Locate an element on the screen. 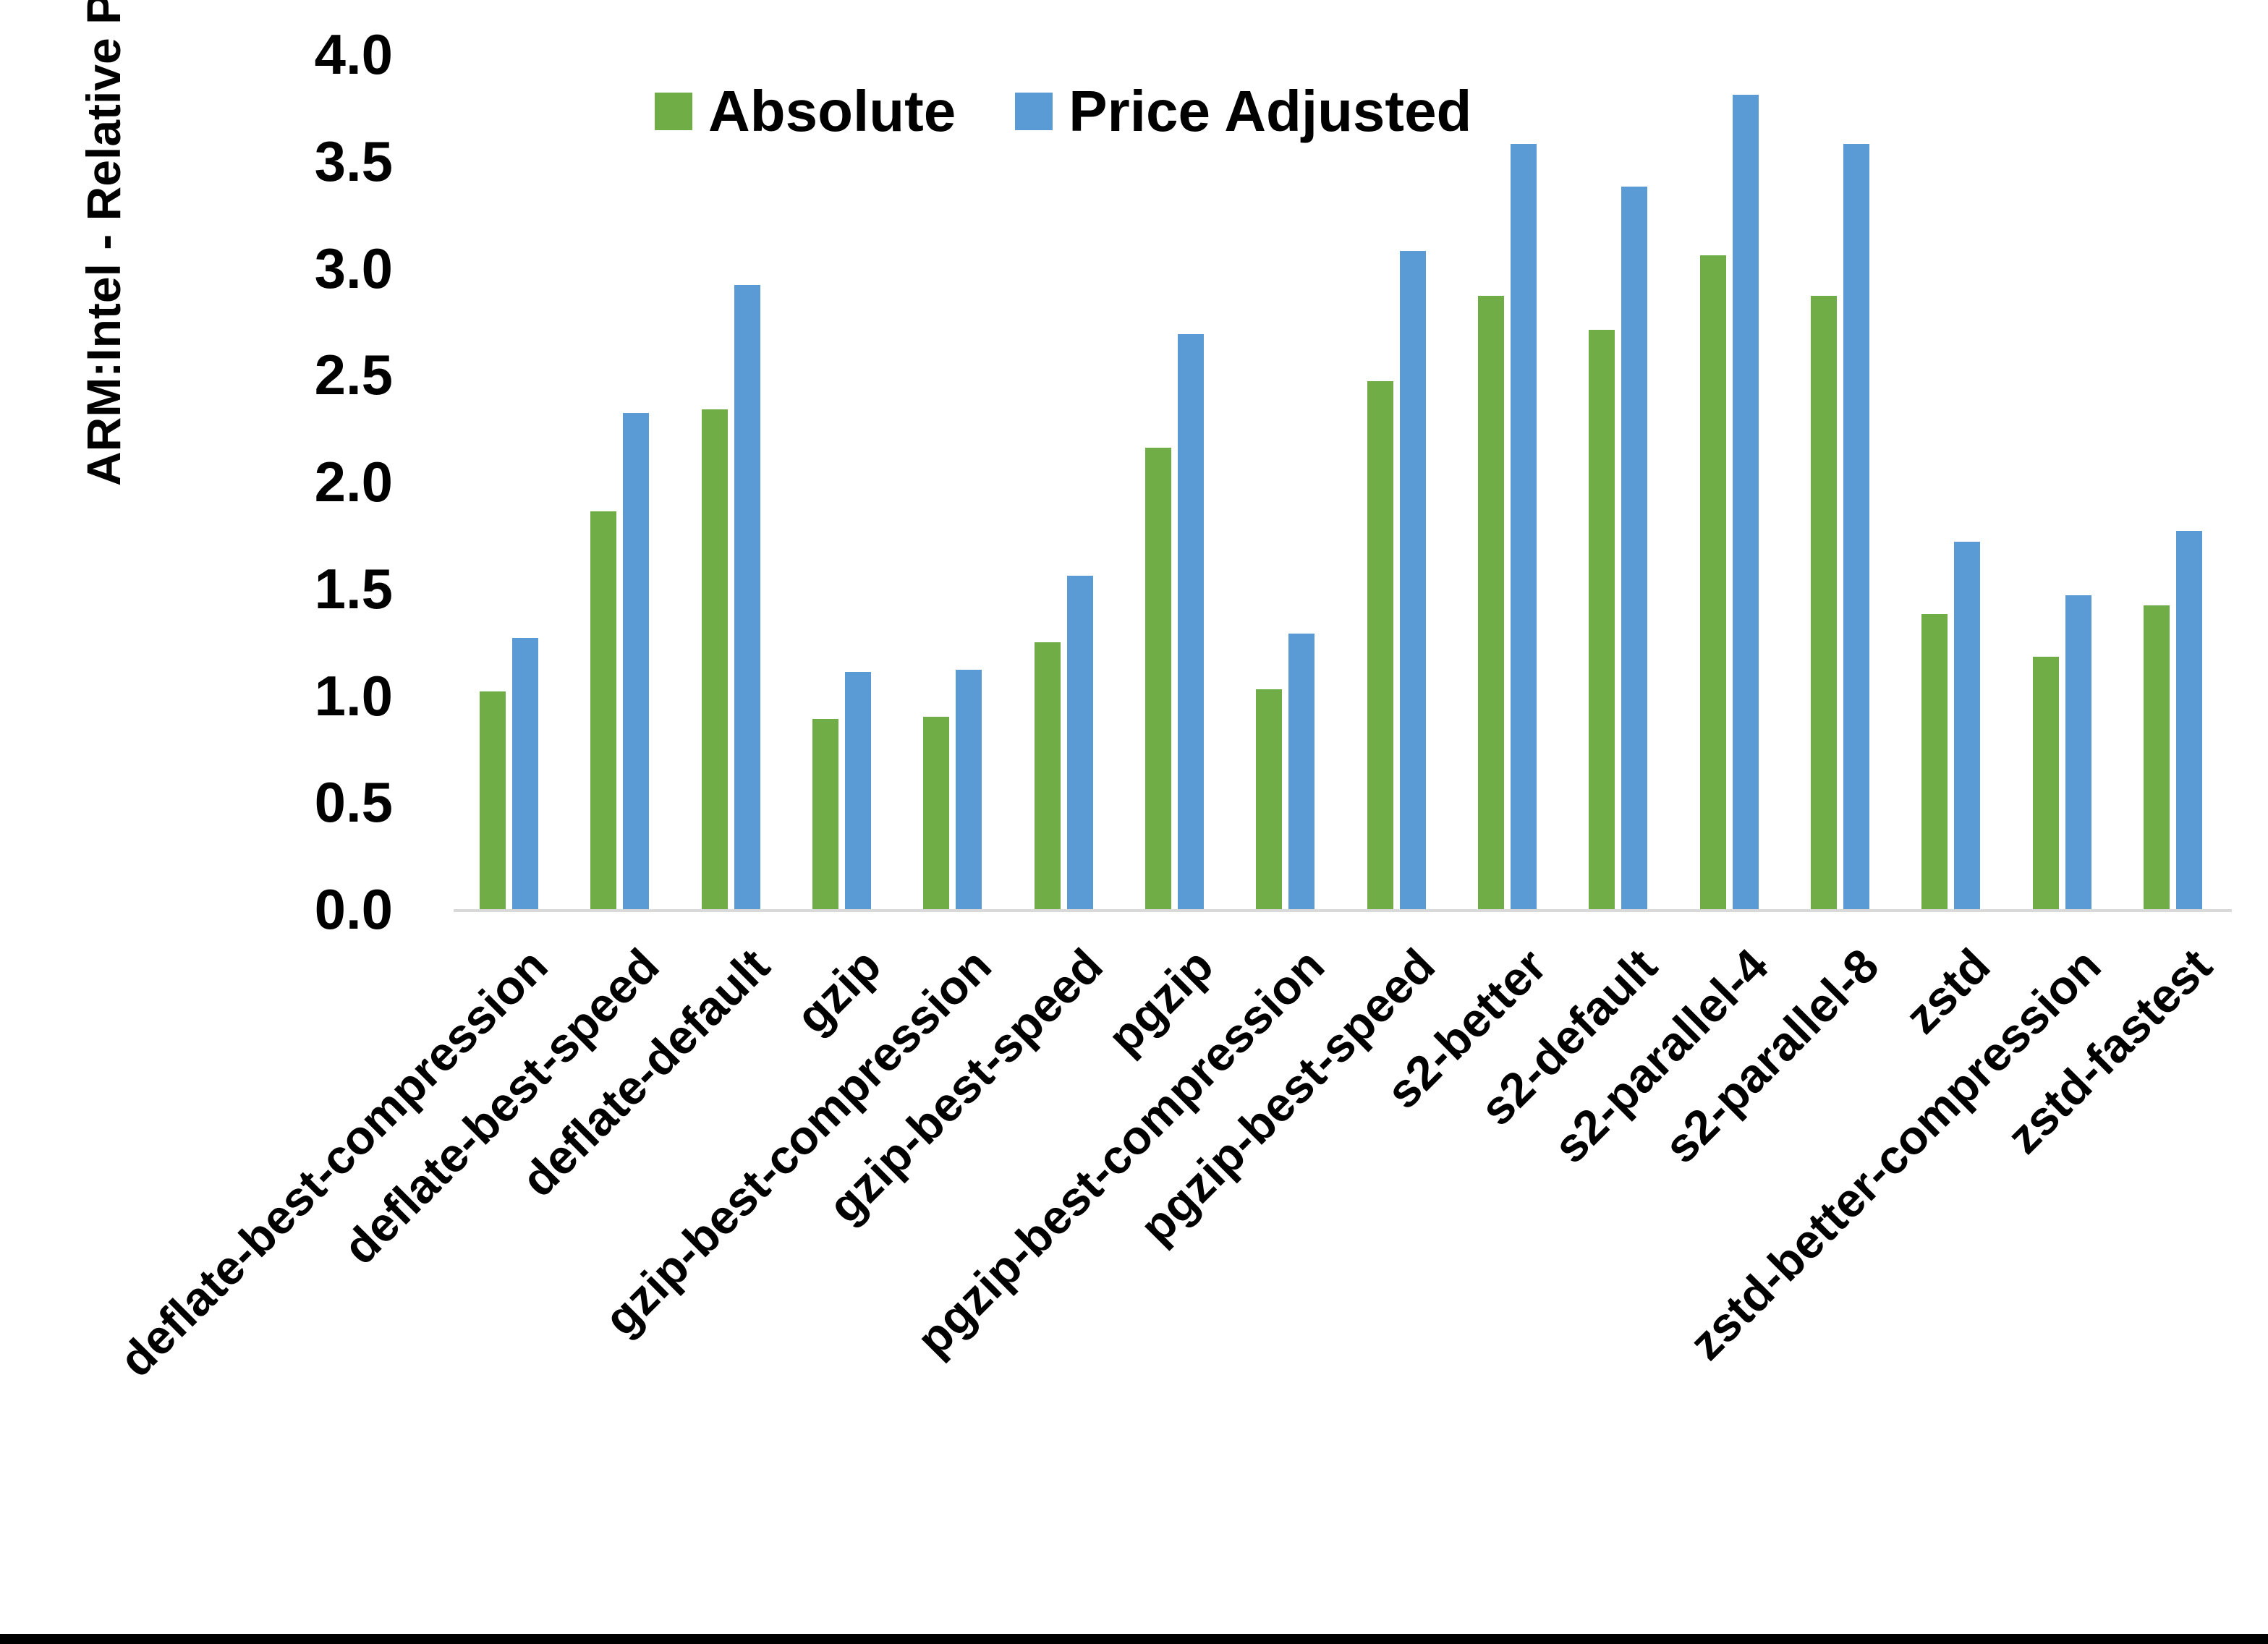  legend-item: Price Adjusted is located at coordinates (1243, 111).